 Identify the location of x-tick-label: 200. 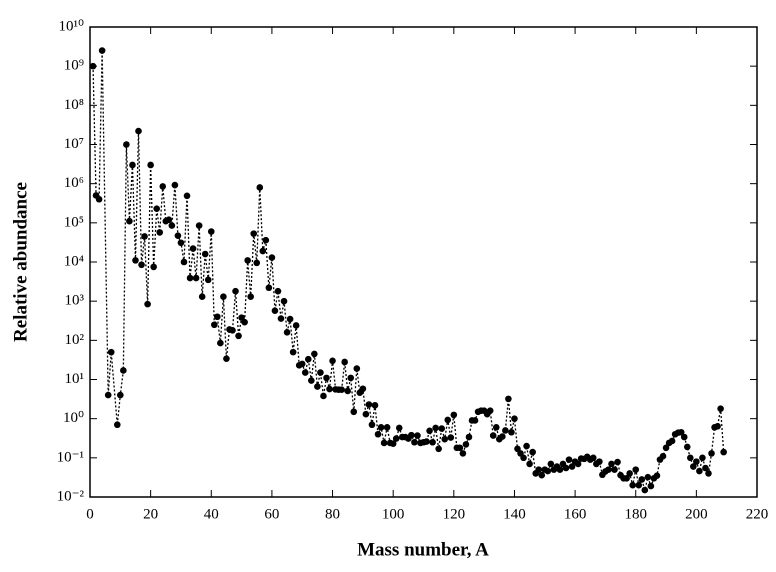
(696, 514).